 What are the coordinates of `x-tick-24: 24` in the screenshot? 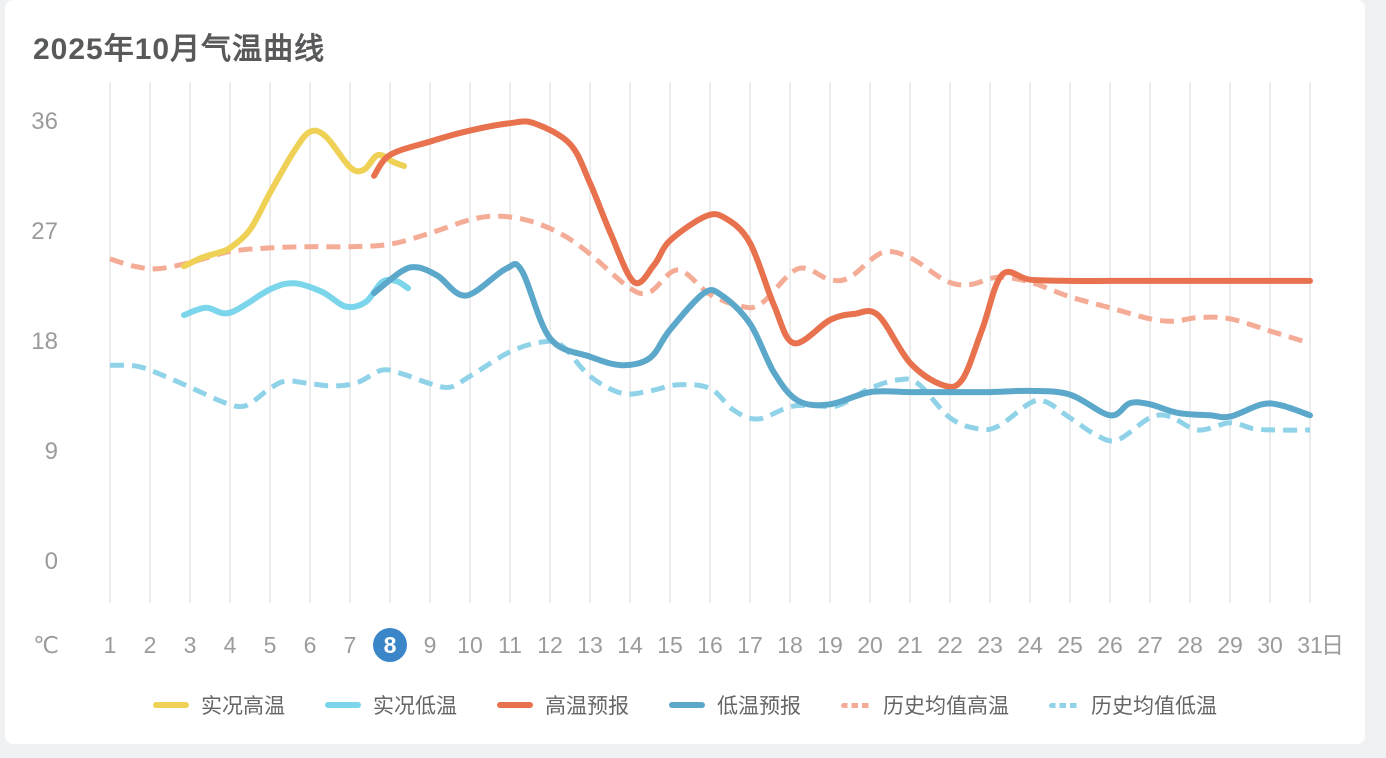 It's located at (1030, 645).